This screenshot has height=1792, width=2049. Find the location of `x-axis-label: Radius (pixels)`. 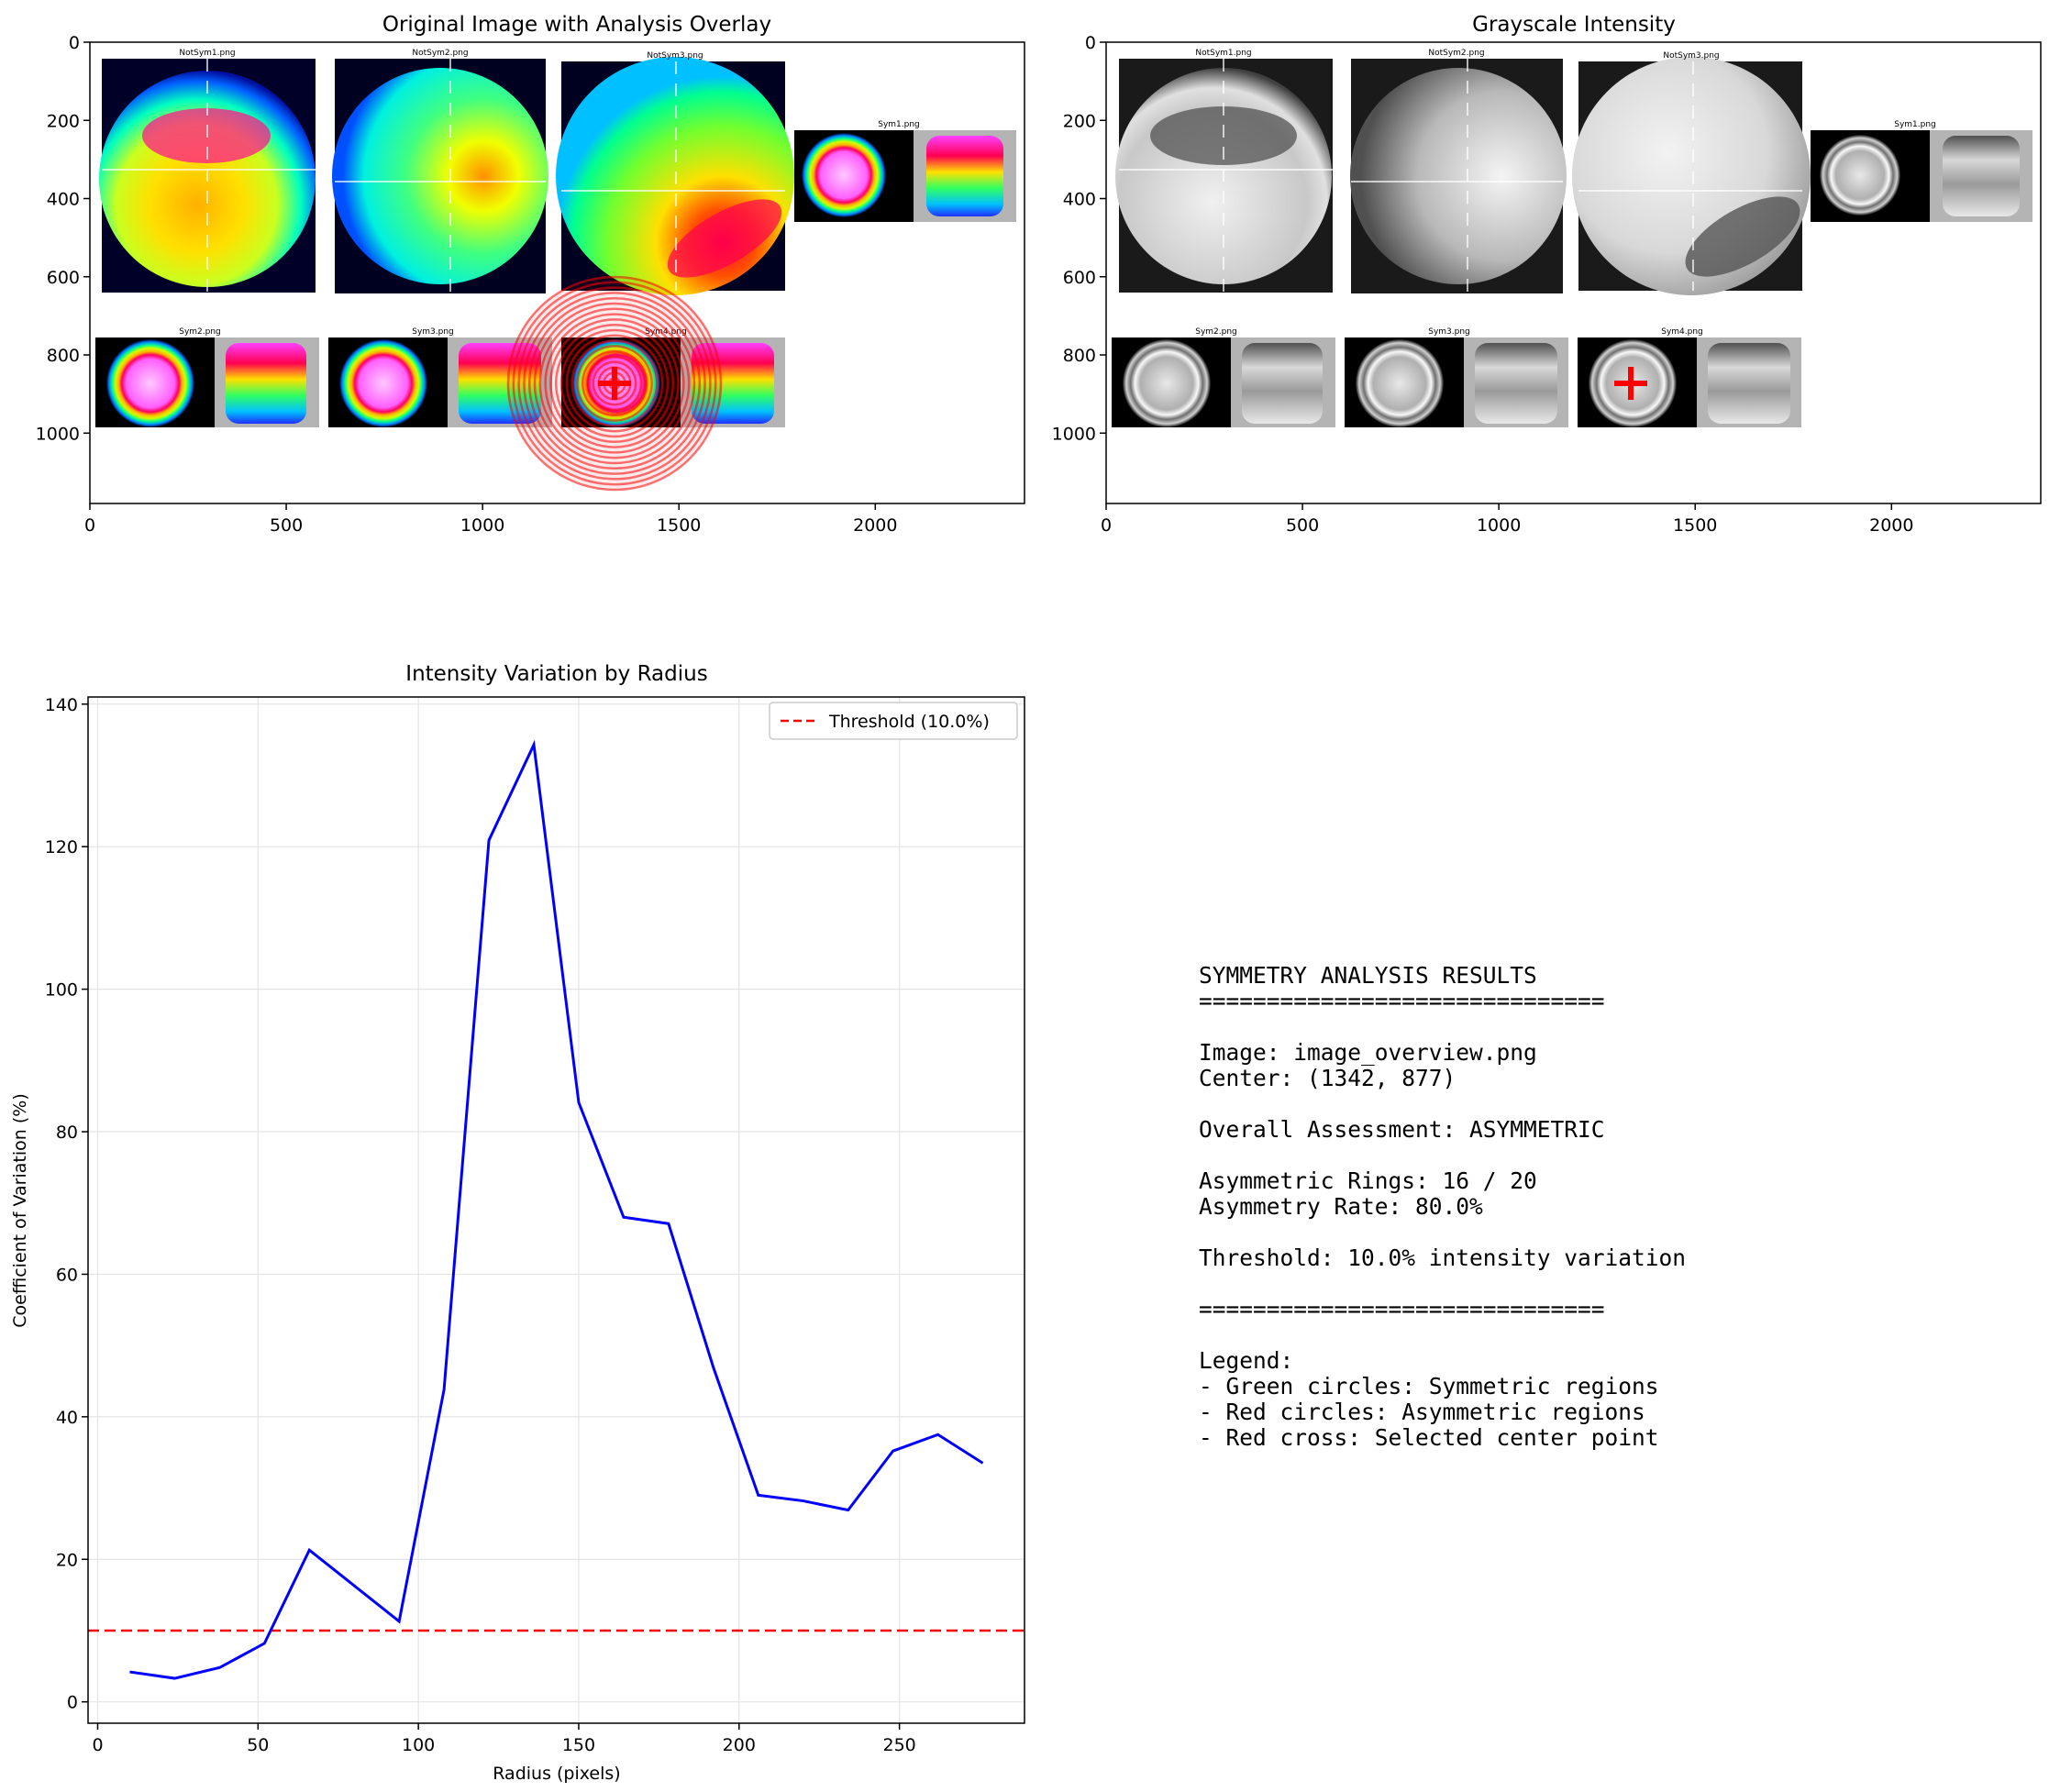

x-axis-label: Radius (pixels) is located at coordinates (556, 1774).